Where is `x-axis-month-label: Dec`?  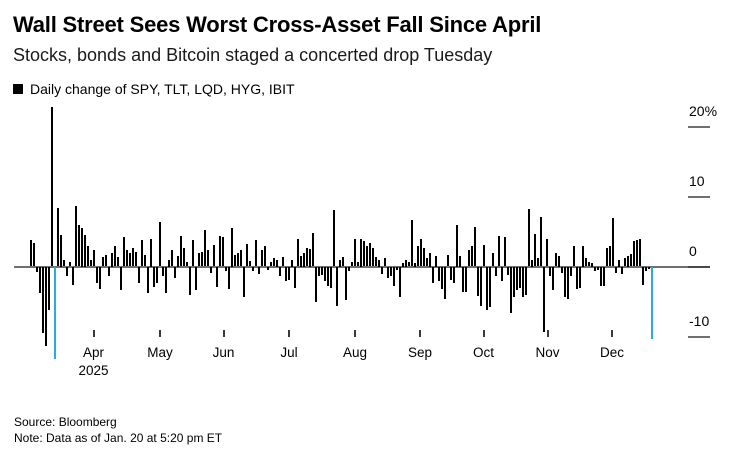
x-axis-month-label: Dec is located at coordinates (611, 352).